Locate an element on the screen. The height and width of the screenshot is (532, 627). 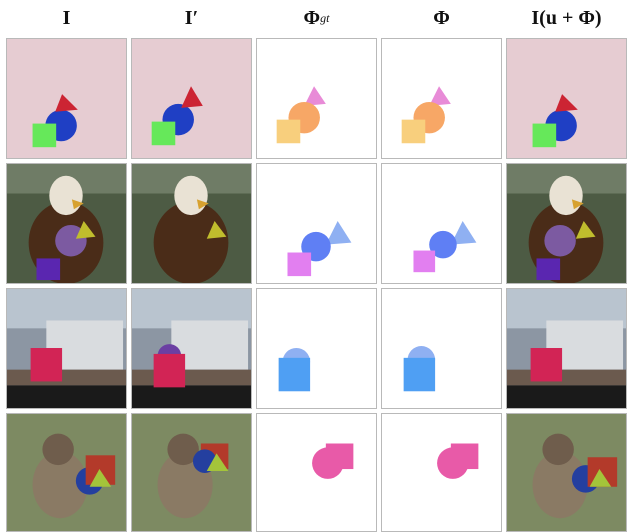
row2-I-image is located at coordinates (66, 223).